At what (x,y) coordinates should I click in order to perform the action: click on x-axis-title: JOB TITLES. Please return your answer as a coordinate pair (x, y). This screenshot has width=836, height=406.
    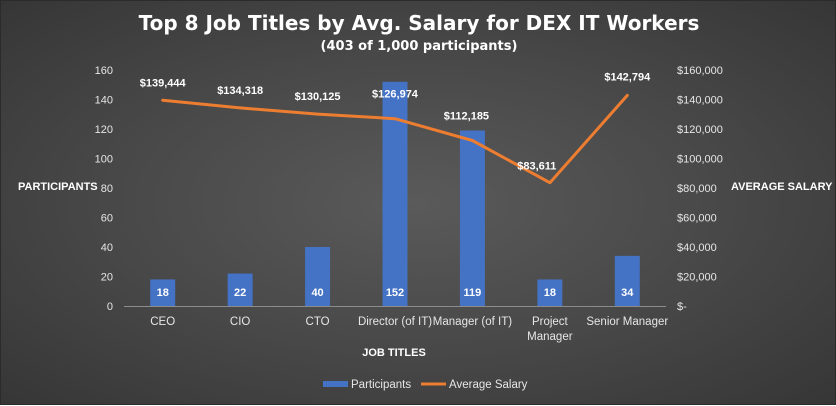
    Looking at the image, I should click on (394, 353).